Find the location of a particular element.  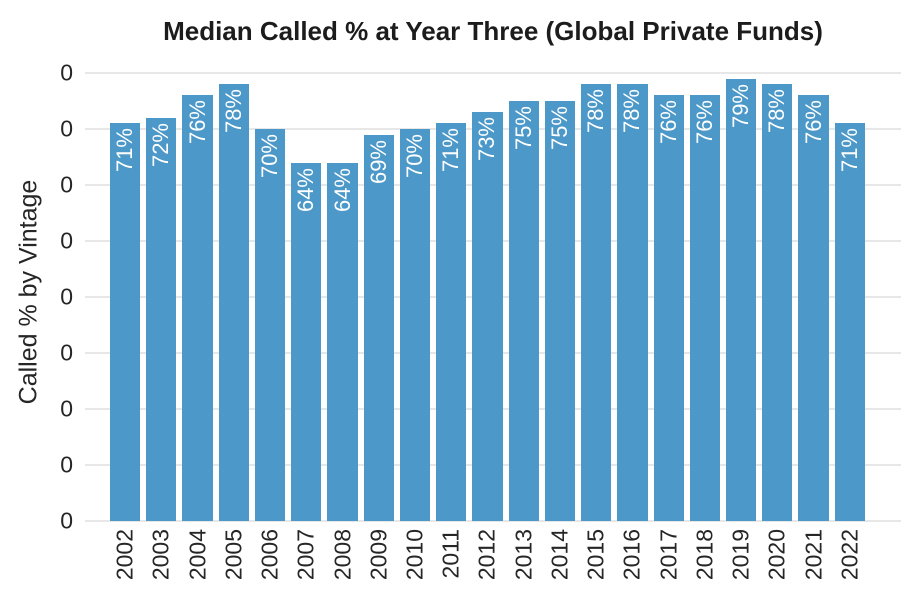

bar-2021: 76% is located at coordinates (813, 308).